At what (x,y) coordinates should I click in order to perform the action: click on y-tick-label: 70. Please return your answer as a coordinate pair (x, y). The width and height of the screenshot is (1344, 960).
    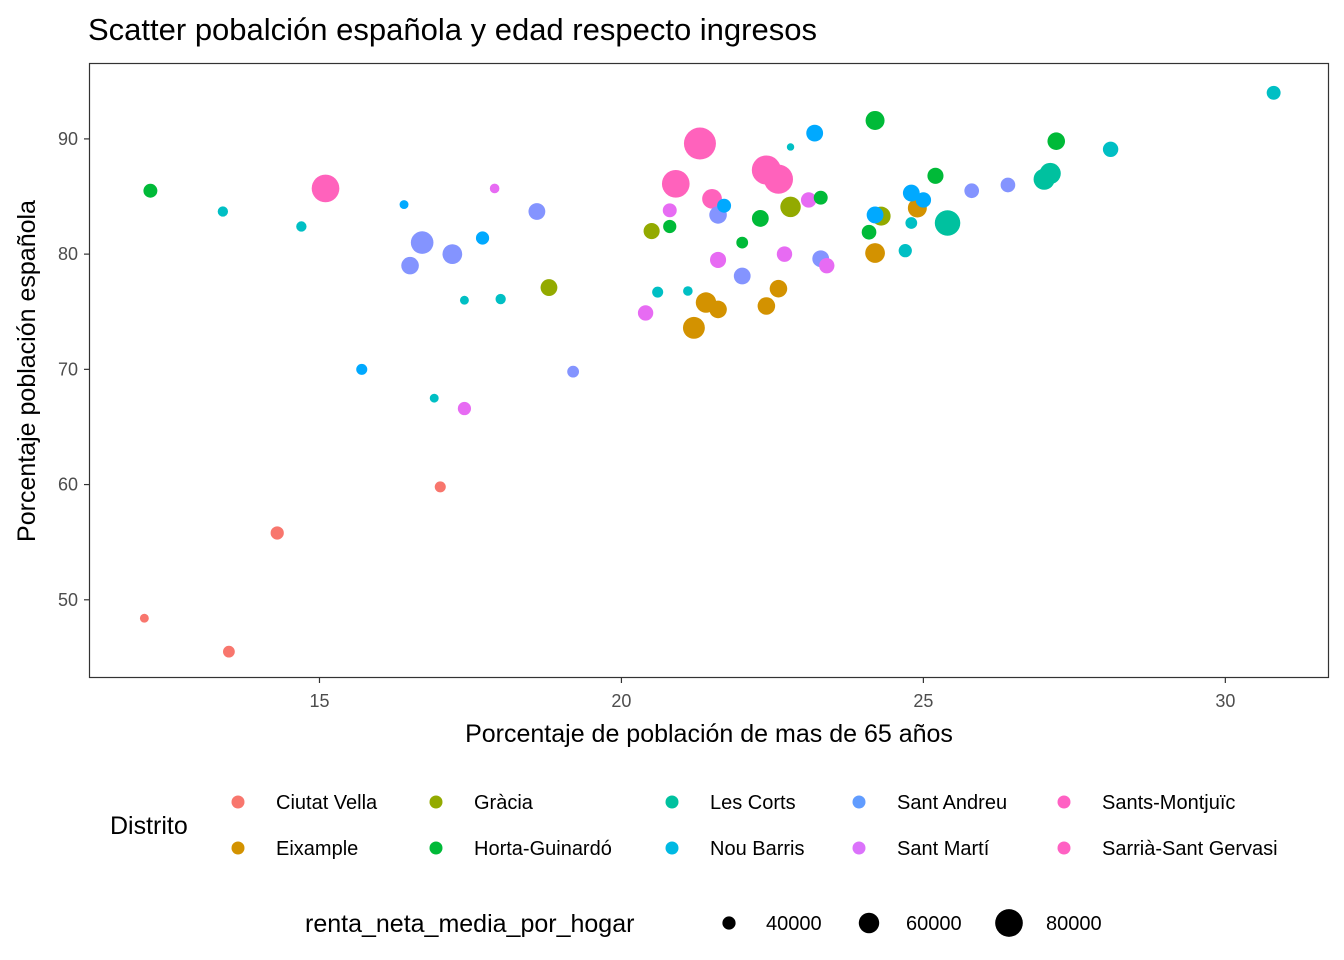
    Looking at the image, I should click on (68, 369).